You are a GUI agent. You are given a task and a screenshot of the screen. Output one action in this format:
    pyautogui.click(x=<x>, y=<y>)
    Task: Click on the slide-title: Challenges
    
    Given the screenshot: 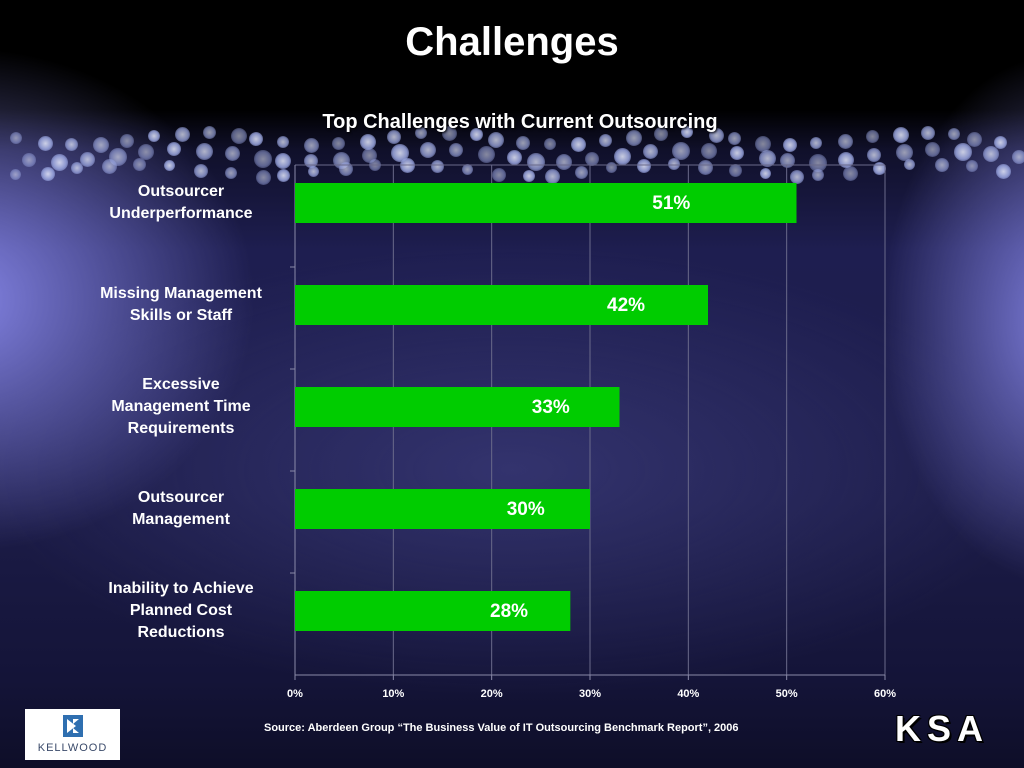 What is the action you would take?
    pyautogui.click(x=512, y=42)
    